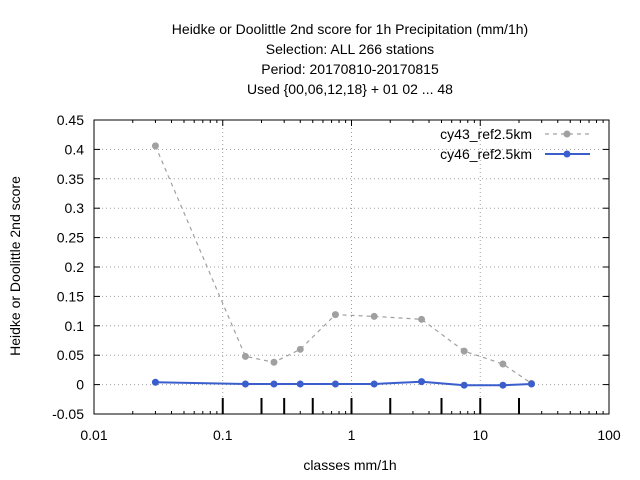  Describe the element at coordinates (343, 383) in the screenshot. I see `series-line` at that location.